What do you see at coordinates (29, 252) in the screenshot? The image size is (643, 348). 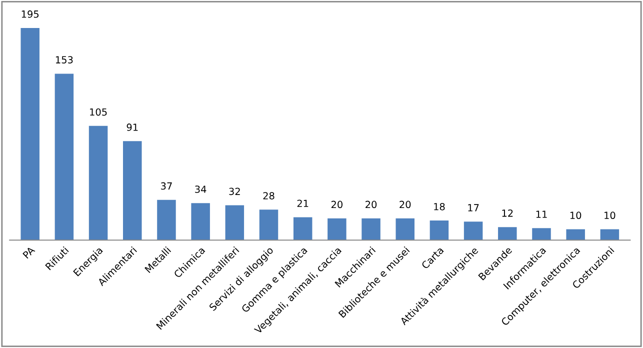 I see `x-tick-label: PA` at bounding box center [29, 252].